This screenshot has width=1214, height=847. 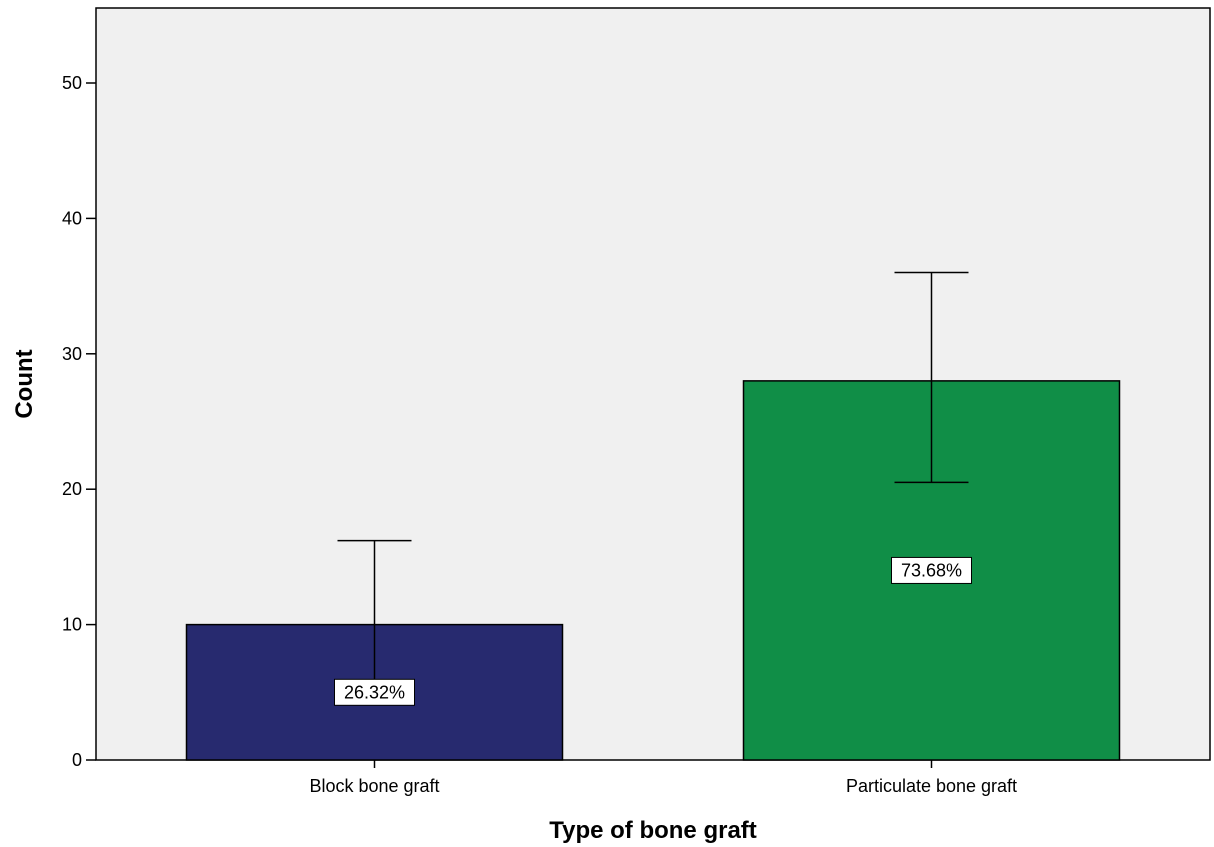 What do you see at coordinates (72, 625) in the screenshot?
I see `y-tick-label: 10` at bounding box center [72, 625].